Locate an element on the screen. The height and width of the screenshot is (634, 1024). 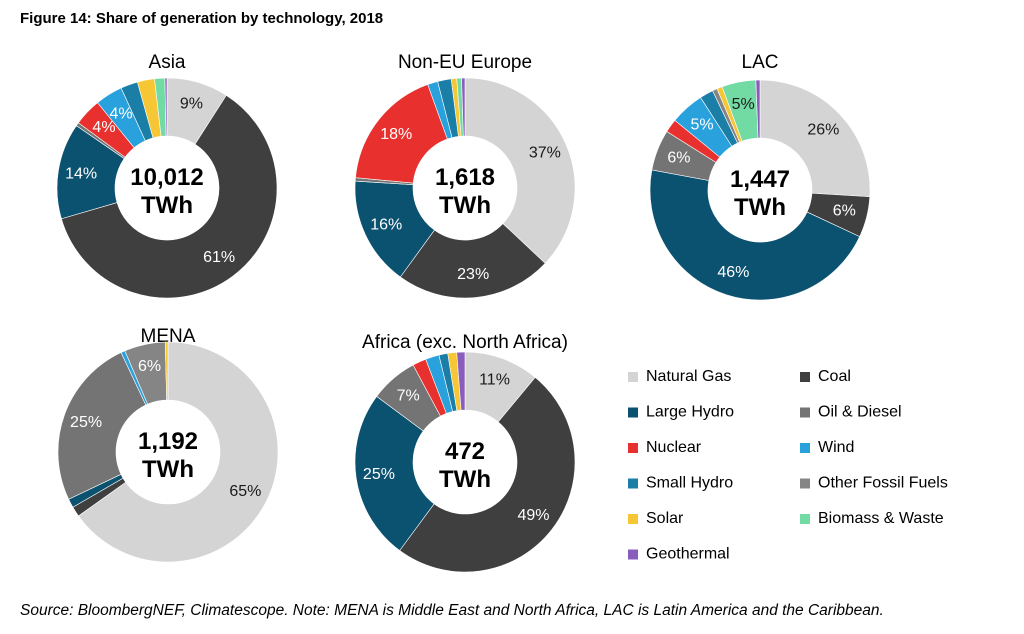
slice-label: 14% is located at coordinates (81, 173).